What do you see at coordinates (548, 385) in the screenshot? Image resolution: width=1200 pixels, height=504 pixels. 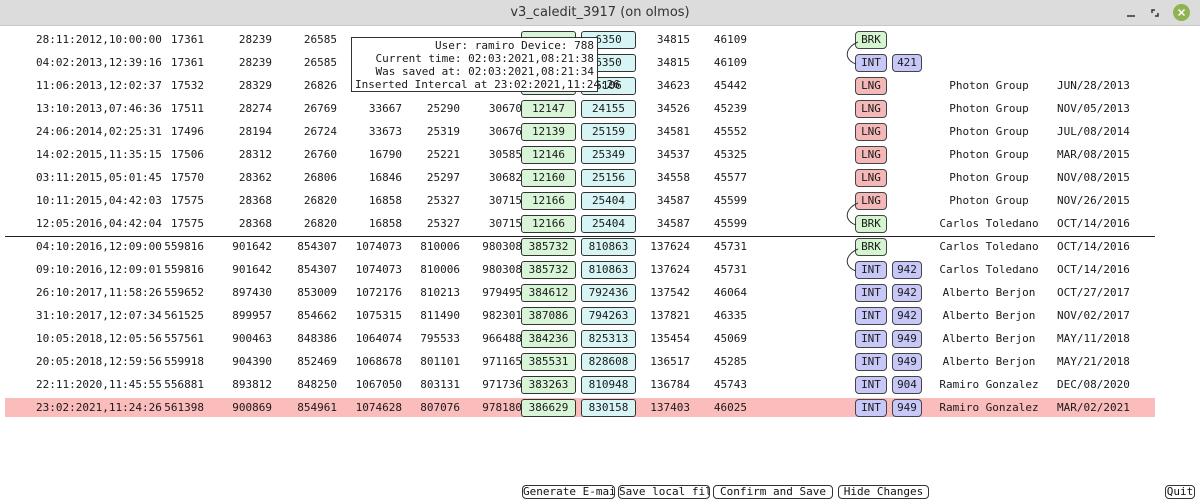 I see `editable-value-green: 383263` at bounding box center [548, 385].